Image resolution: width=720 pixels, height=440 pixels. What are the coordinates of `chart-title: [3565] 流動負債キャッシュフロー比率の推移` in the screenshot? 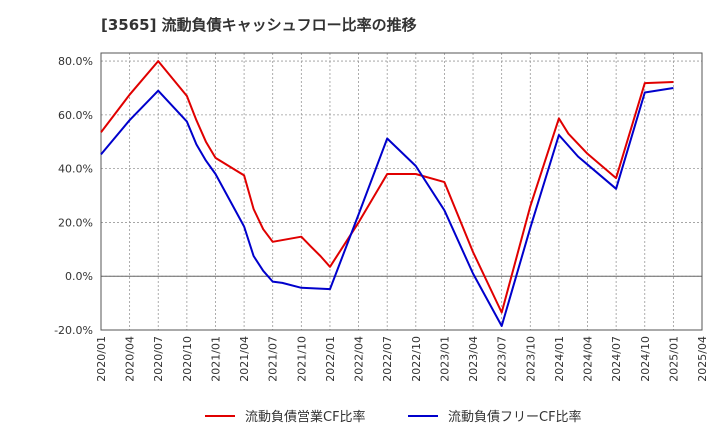 It's located at (259, 25).